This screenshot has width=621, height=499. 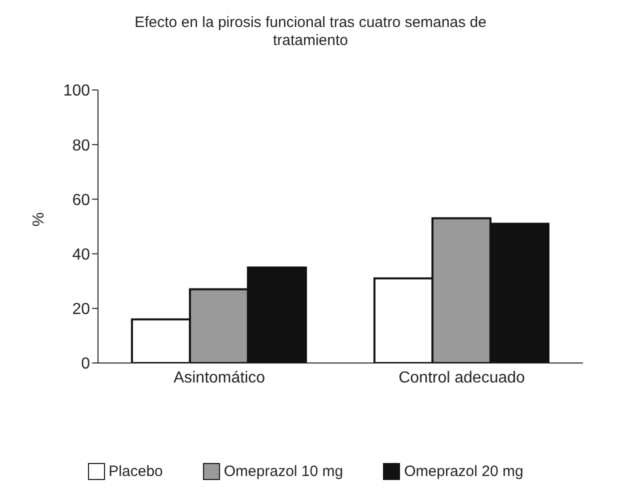 What do you see at coordinates (76, 91) in the screenshot?
I see `y-tick-label: 100` at bounding box center [76, 91].